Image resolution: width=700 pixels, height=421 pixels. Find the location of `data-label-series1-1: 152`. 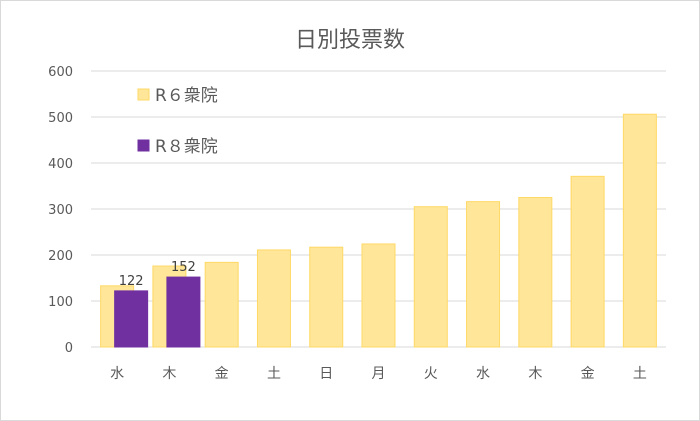

data-label-series1-1: 152 is located at coordinates (183, 267).